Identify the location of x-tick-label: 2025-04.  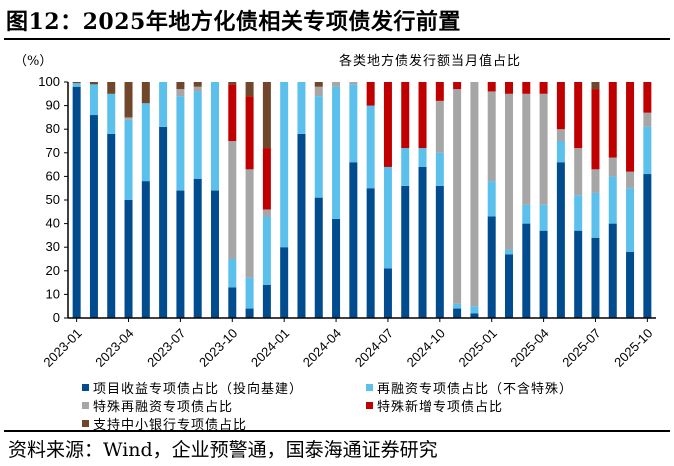
(529, 348).